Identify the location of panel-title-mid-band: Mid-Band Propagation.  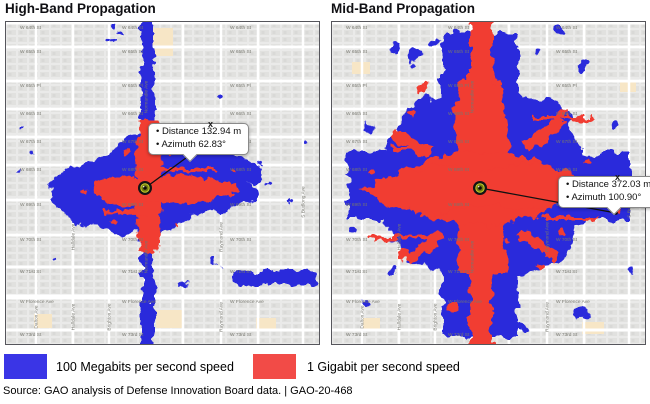
(403, 8).